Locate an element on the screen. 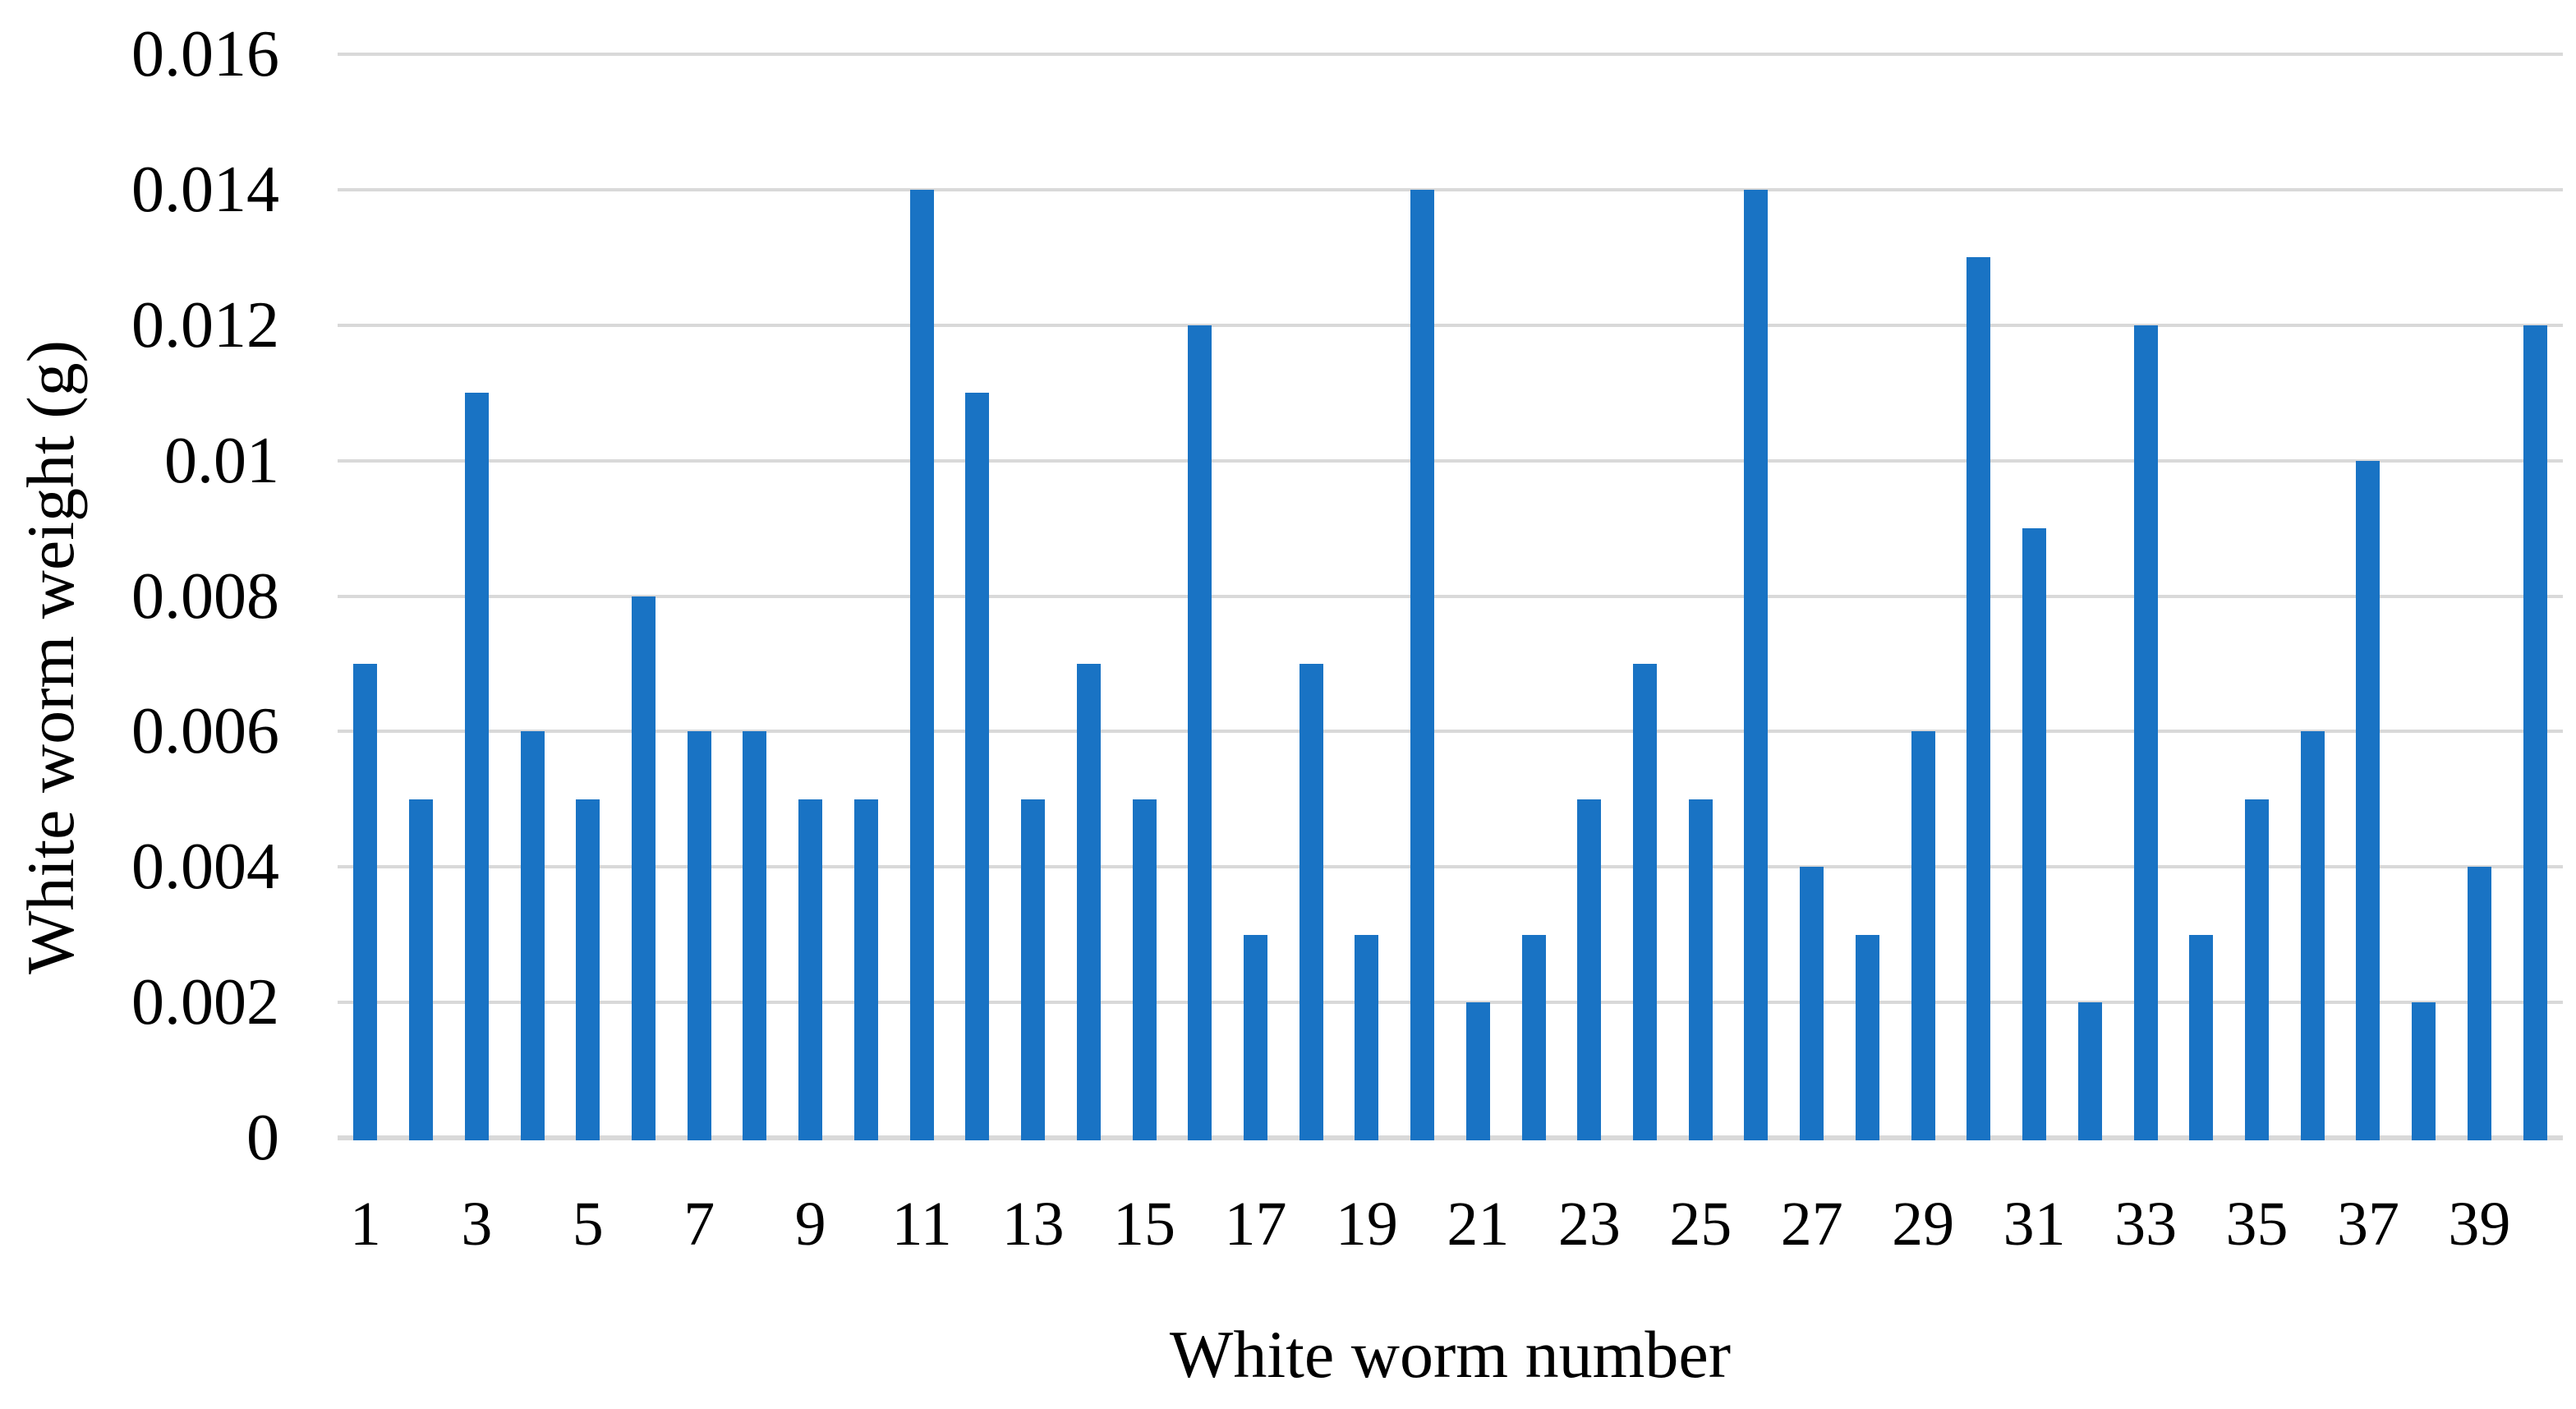 This screenshot has width=2576, height=1409. y-tick-label: 0.014 is located at coordinates (205, 189).